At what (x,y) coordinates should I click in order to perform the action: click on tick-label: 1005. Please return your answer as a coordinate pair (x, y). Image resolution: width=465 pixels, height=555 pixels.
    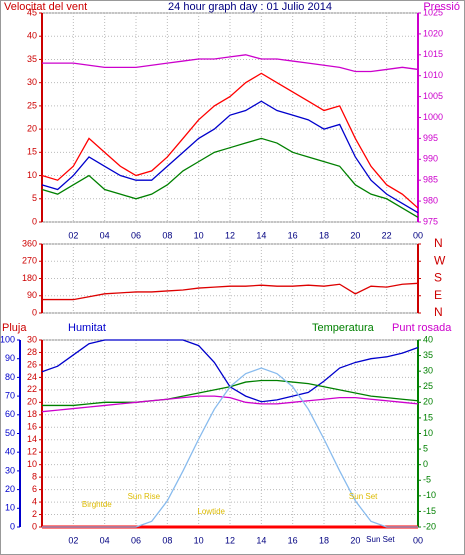
    Looking at the image, I should click on (433, 96).